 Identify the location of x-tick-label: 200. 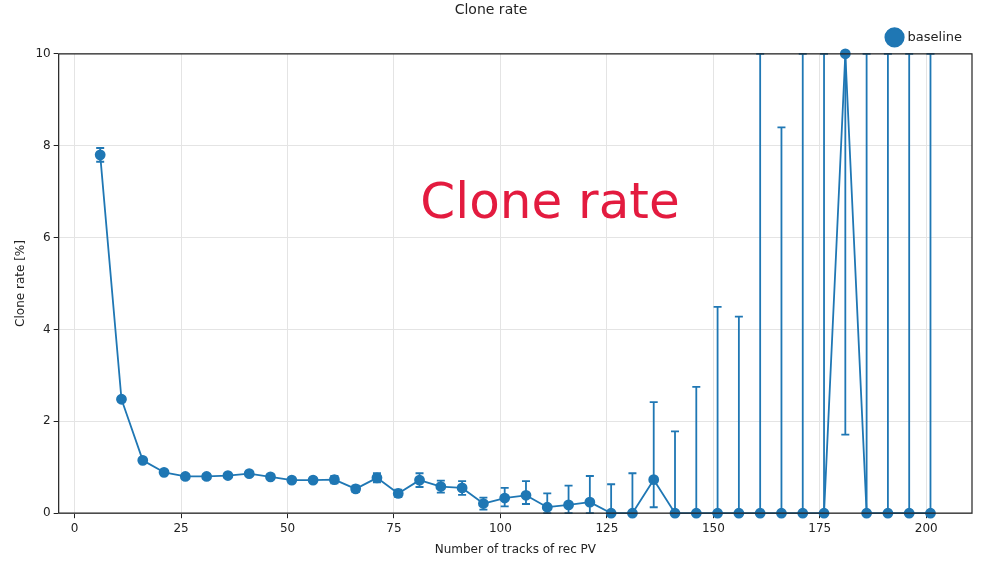
(926, 527).